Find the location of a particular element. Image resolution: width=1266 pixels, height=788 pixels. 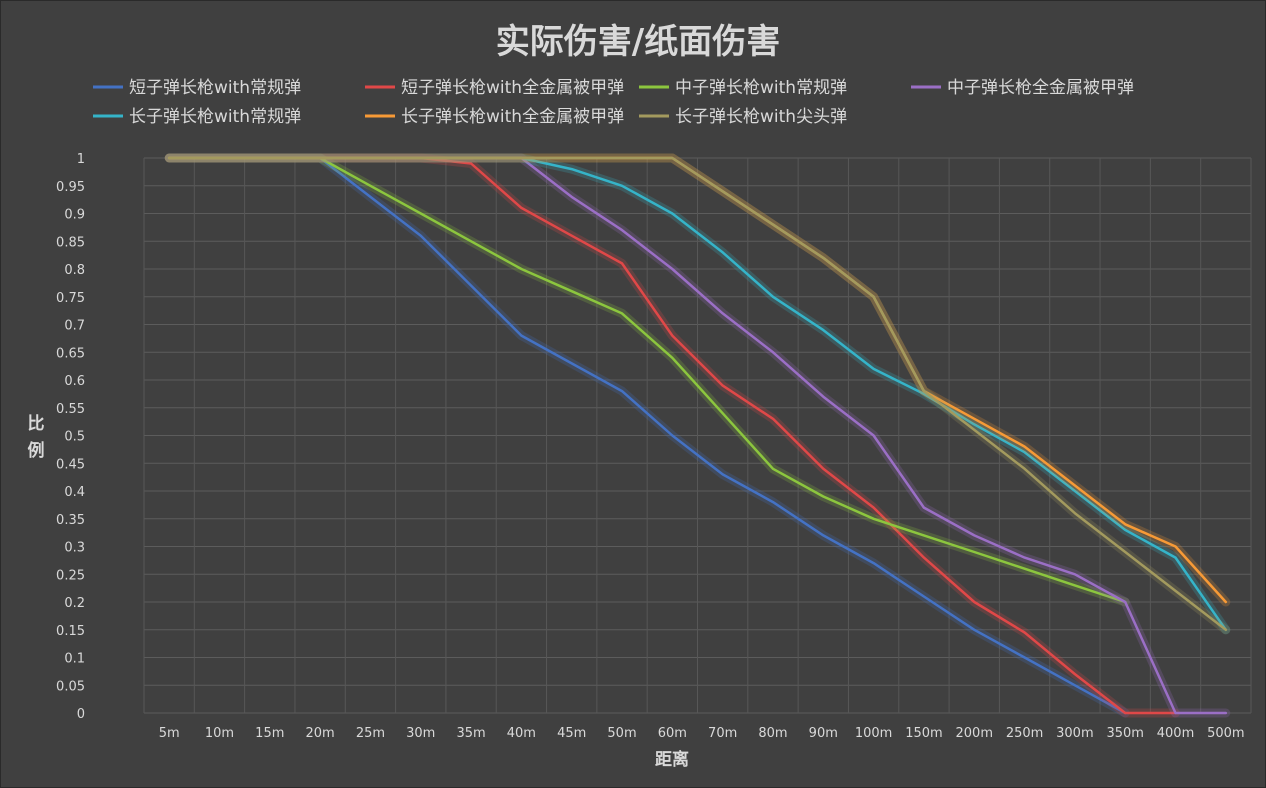

y-tick-label: 0.45 is located at coordinates (70, 464).